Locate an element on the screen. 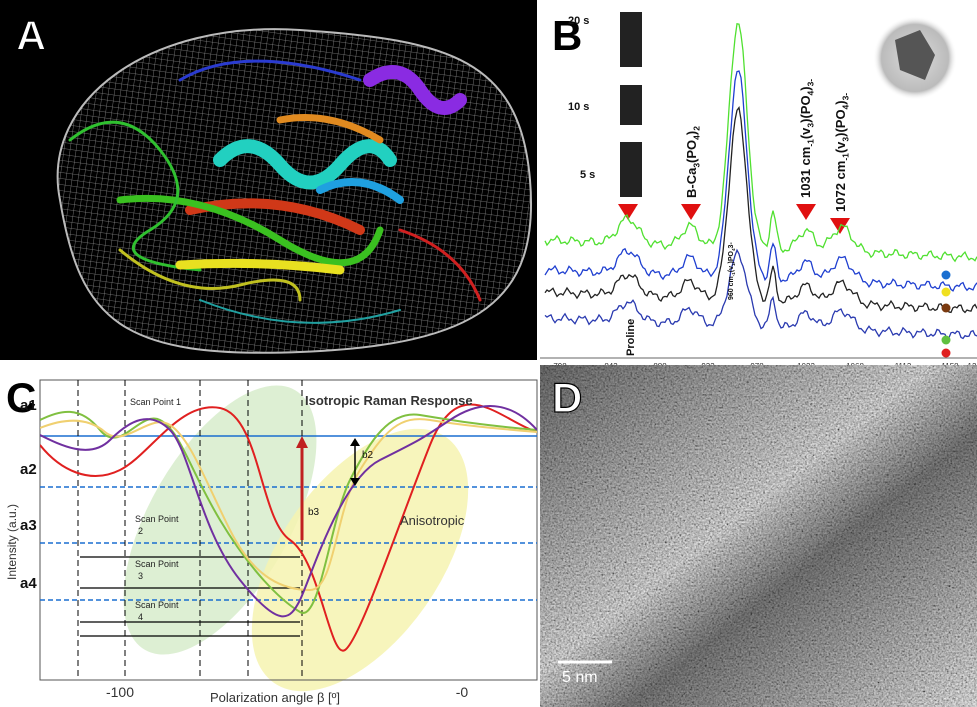 Image resolution: width=977 pixels, height=707 pixels. label-part: 1072 cm is located at coordinates (840, 186).